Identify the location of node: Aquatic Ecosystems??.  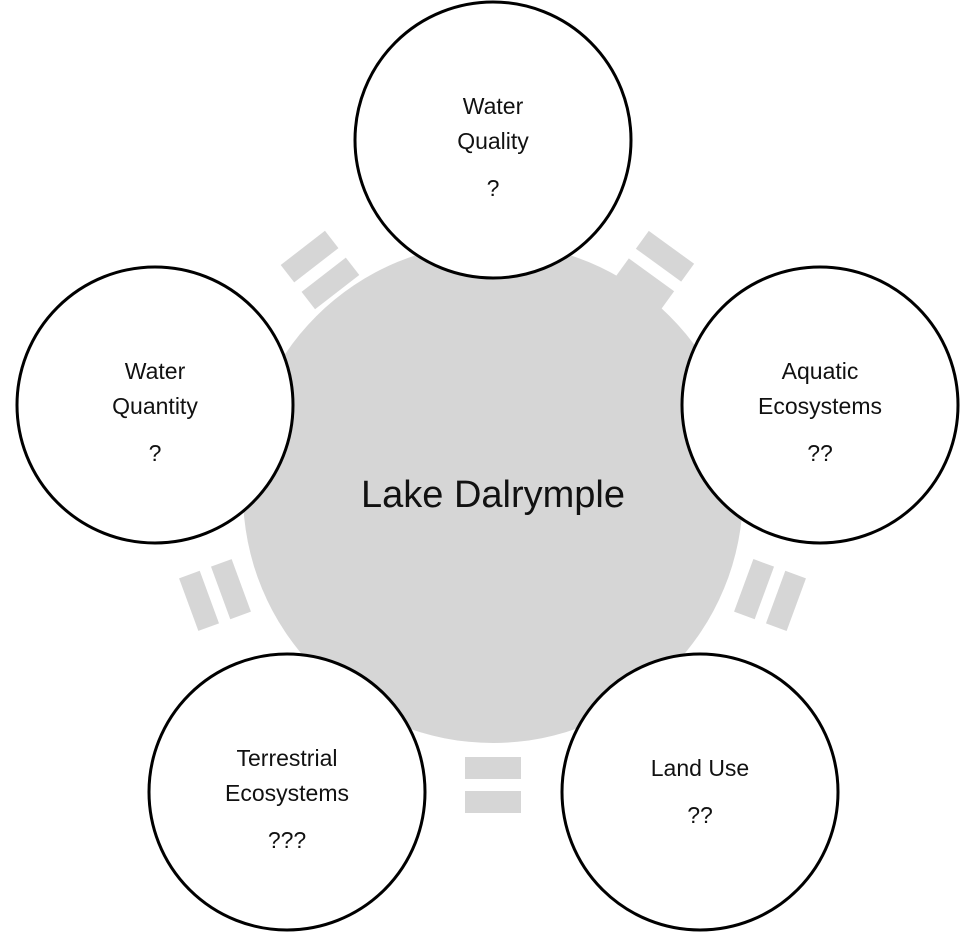
(820, 405).